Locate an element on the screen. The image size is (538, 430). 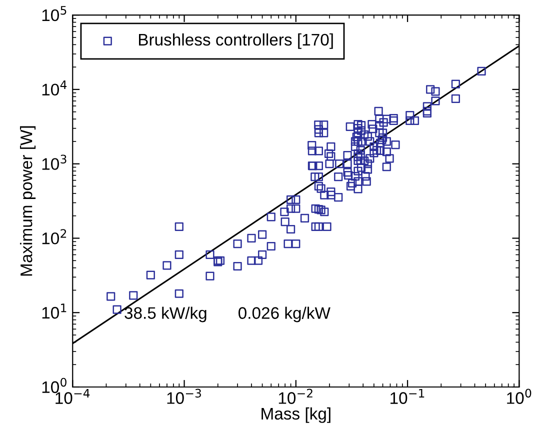
annotation: 38.5 kW/kg is located at coordinates (165, 314).